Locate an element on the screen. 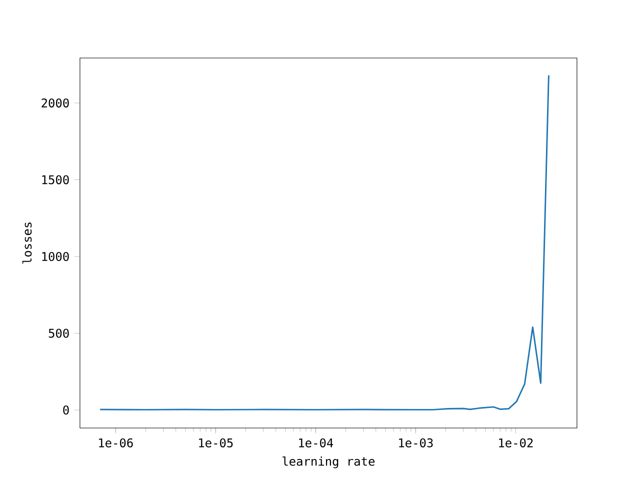 The width and height of the screenshot is (640, 480). y-tick-label: 2000 is located at coordinates (55, 103).